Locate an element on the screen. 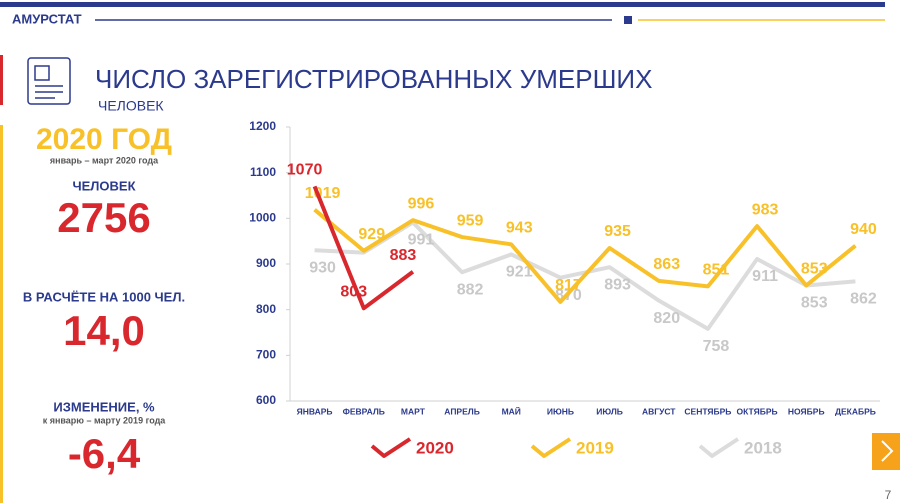 The height and width of the screenshot is (503, 900). summary-year: 2020 ГОД is located at coordinates (104, 139).